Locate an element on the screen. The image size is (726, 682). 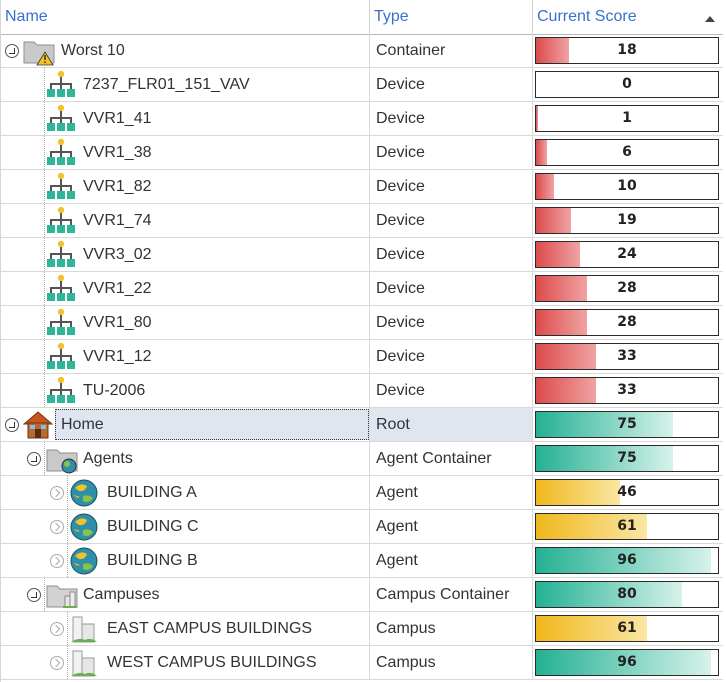
grid-header: Name Type Current Score is located at coordinates (362, 17).